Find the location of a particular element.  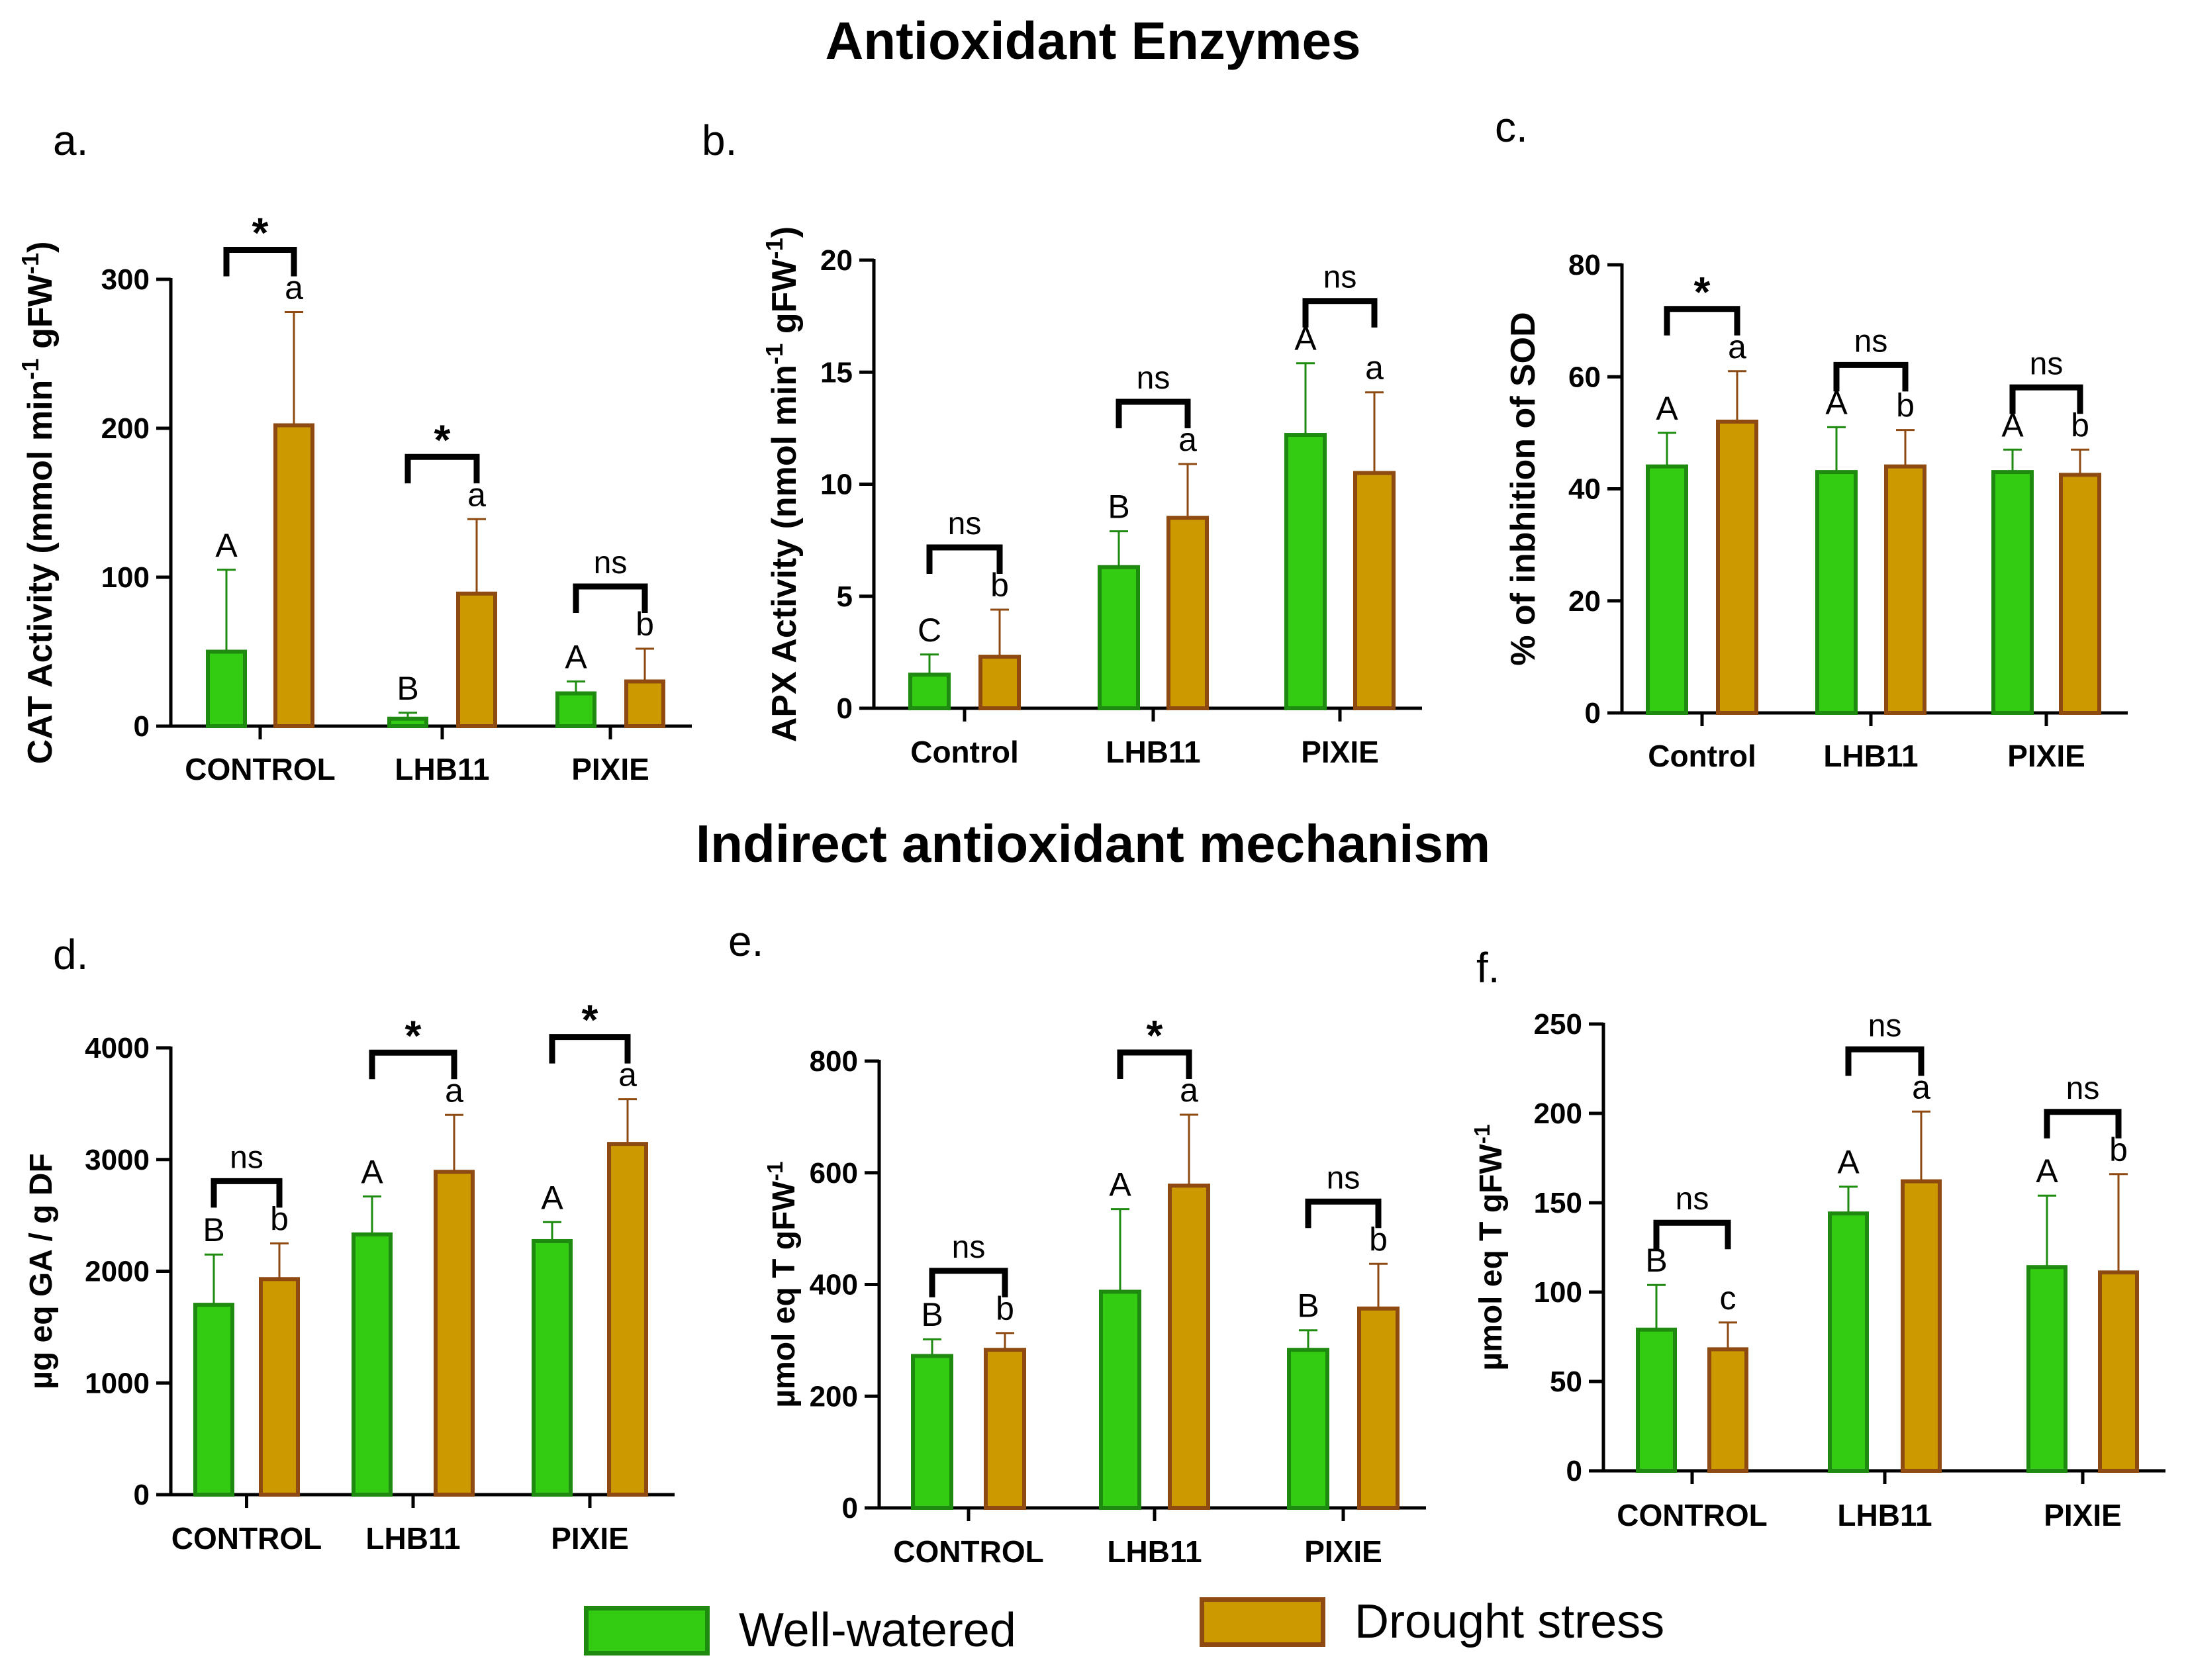

panel-label-d: d. is located at coordinates (71, 954).